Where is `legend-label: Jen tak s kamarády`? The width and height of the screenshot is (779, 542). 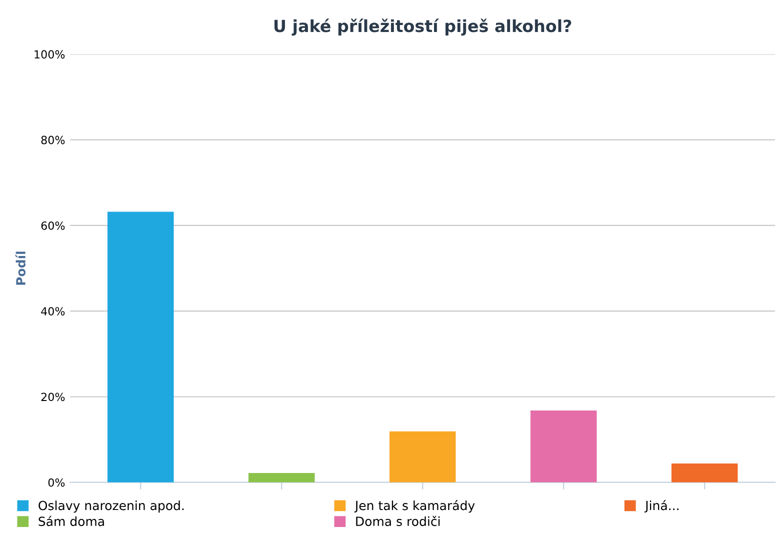 legend-label: Jen tak s kamarády is located at coordinates (414, 506).